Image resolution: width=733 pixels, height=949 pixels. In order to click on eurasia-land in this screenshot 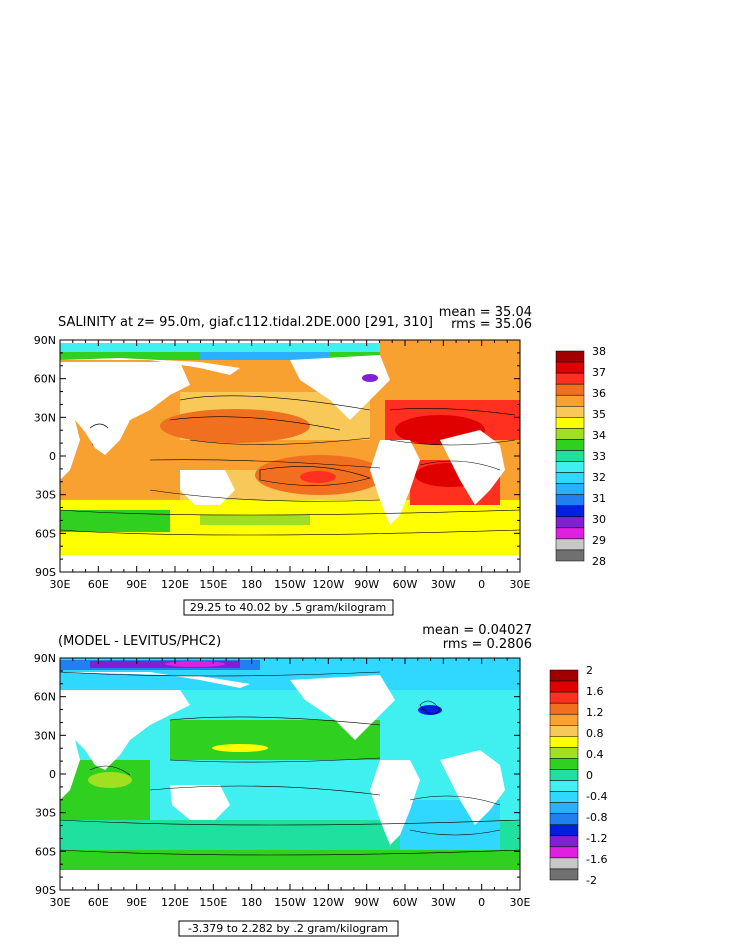, I will do `click(150, 366)`.